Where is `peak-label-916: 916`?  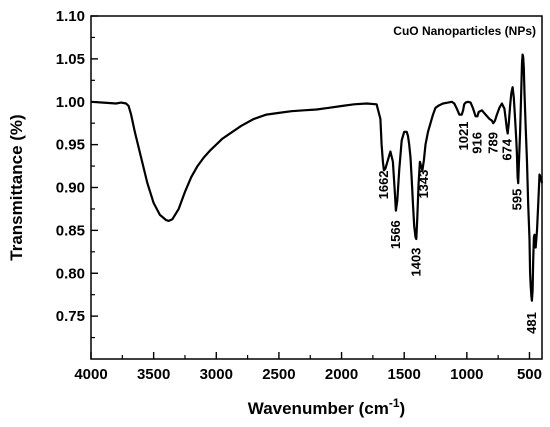
peak-label-916: 916 is located at coordinates (476, 143).